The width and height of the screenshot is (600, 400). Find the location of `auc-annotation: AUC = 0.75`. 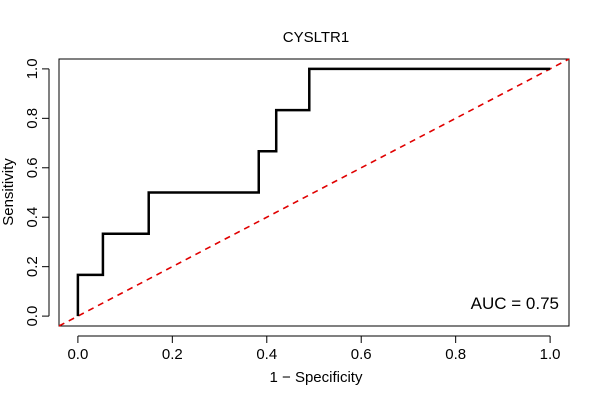

auc-annotation: AUC = 0.75 is located at coordinates (515, 303).